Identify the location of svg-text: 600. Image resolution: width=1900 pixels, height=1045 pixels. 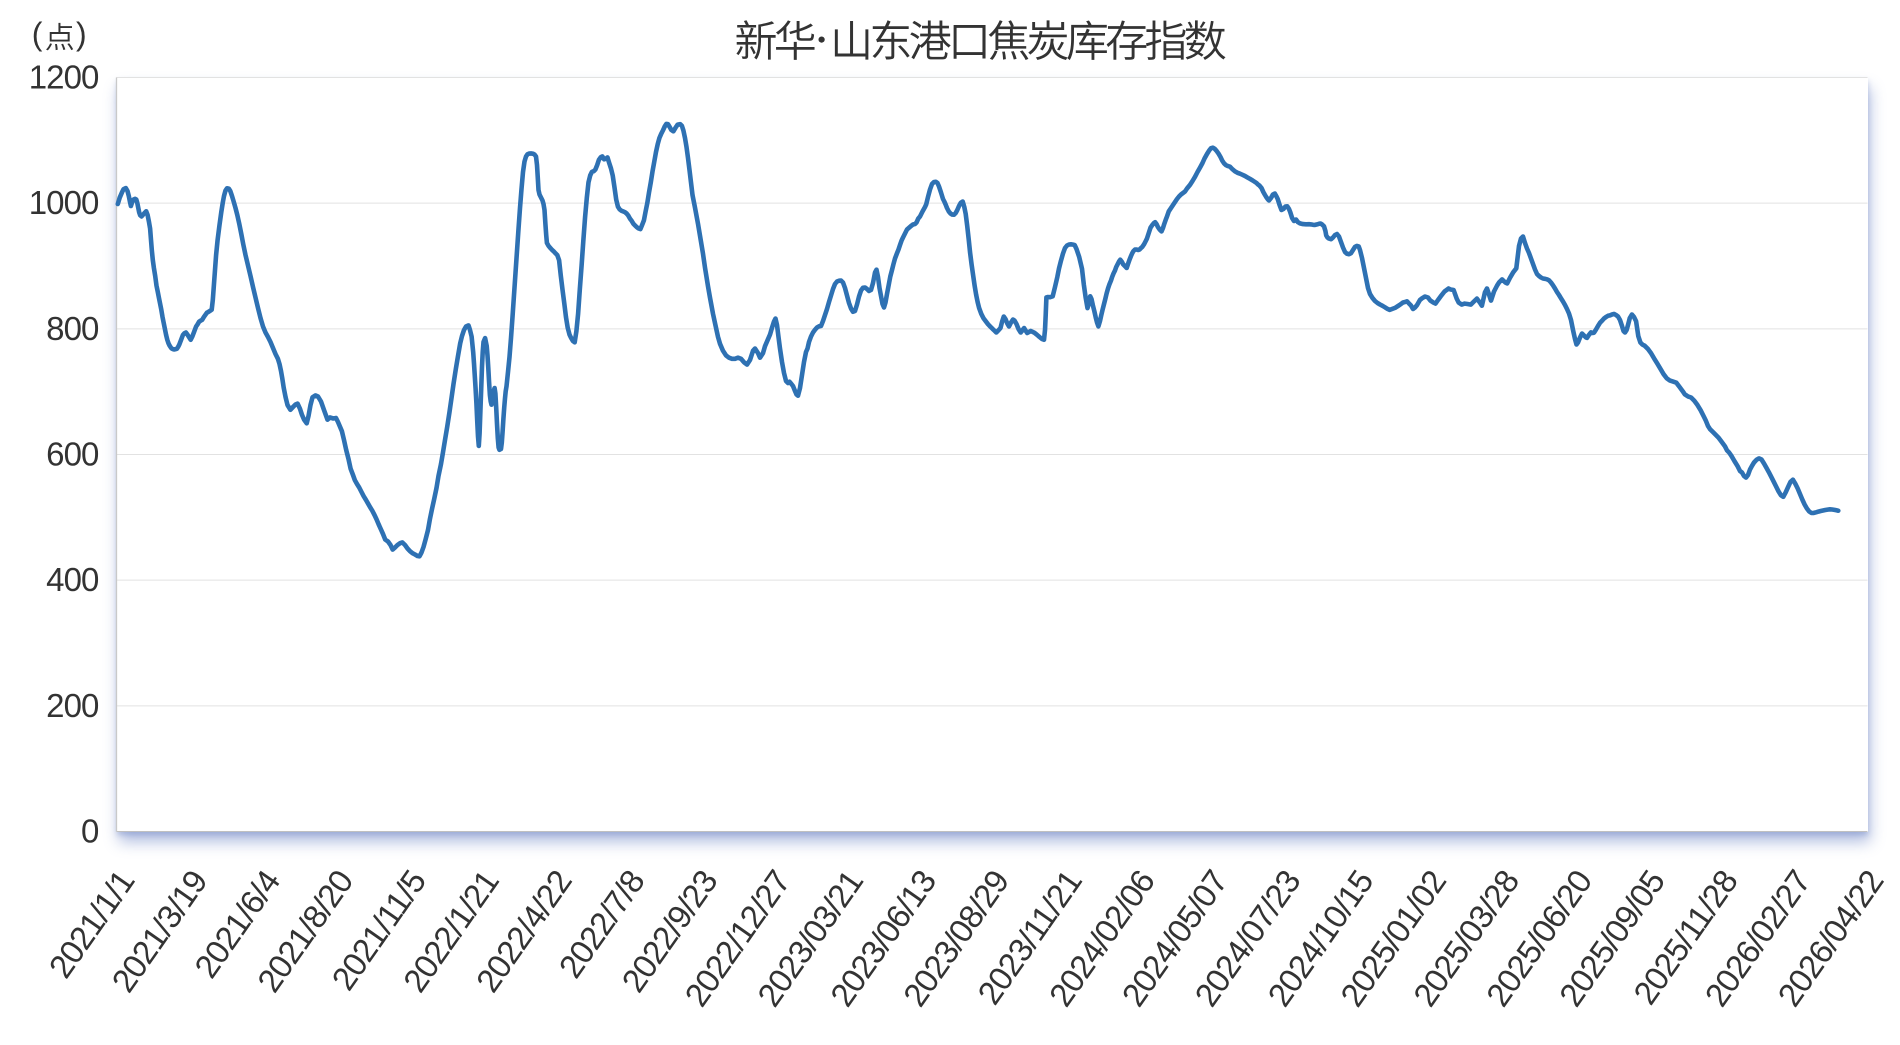
(72, 454).